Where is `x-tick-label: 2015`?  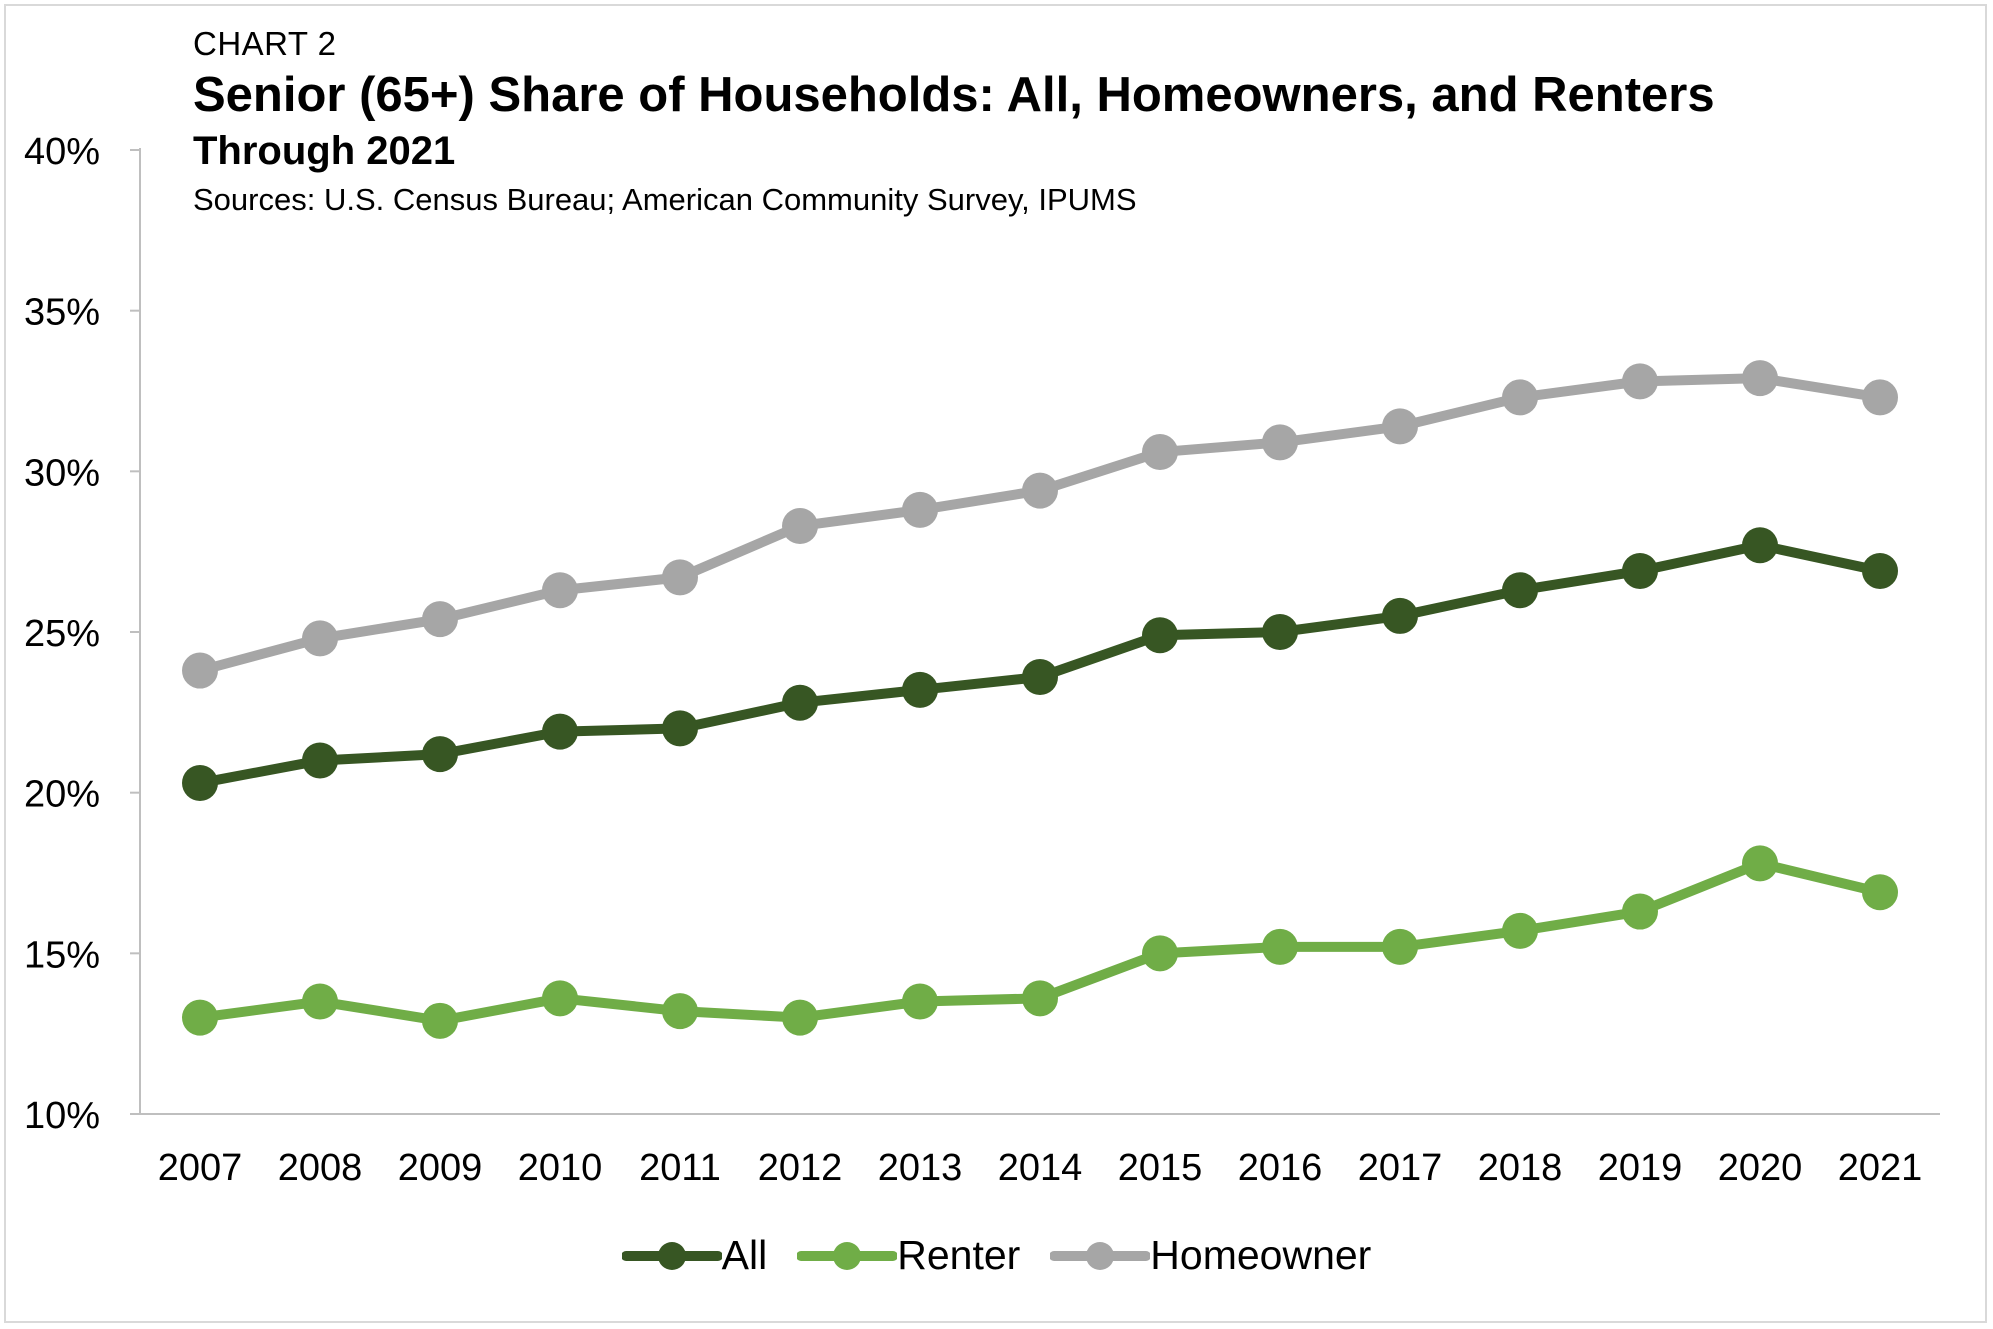 x-tick-label: 2015 is located at coordinates (1160, 1168).